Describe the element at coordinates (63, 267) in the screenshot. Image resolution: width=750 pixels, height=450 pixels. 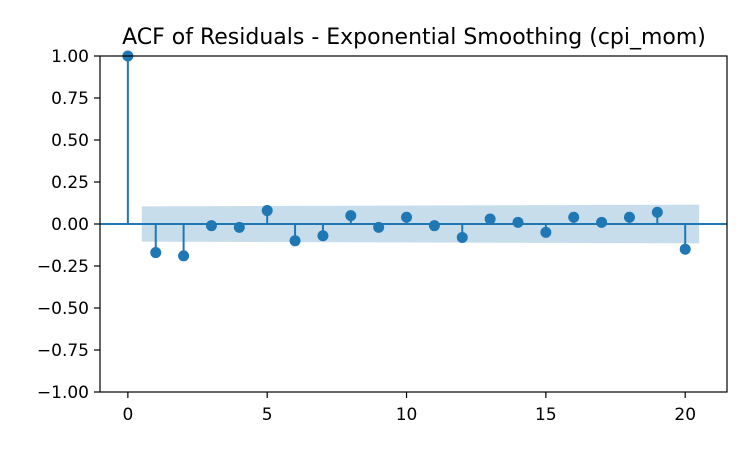
I see `y-tick-label: −0.25` at that location.